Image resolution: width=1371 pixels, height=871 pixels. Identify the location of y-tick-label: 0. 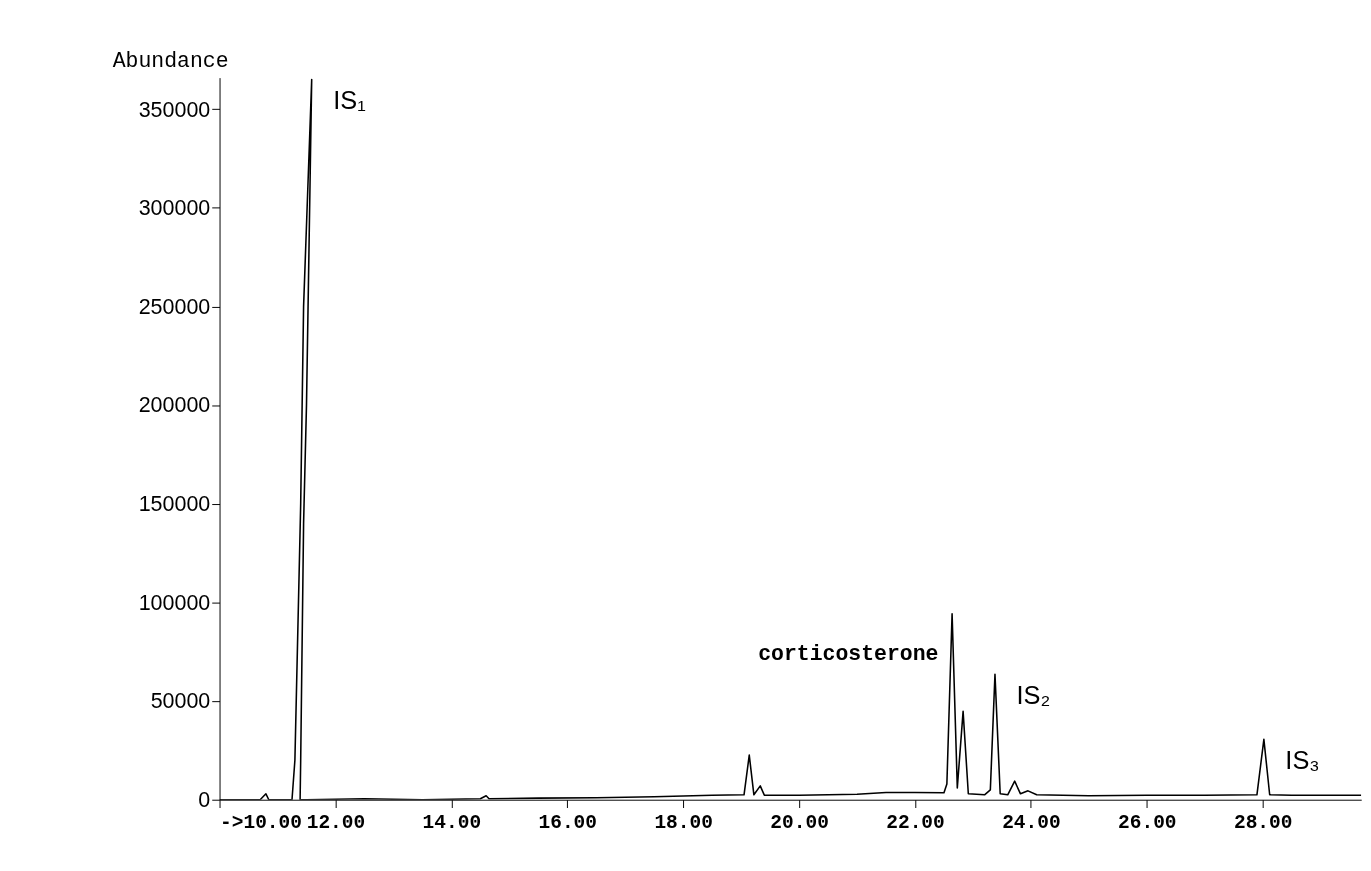
(204, 800).